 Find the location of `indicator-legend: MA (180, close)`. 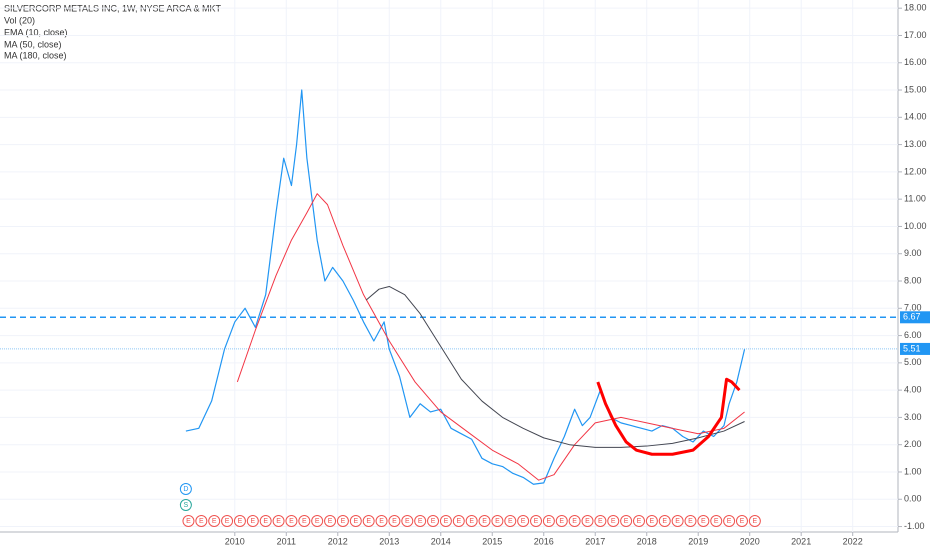

indicator-legend: MA (180, close) is located at coordinates (35, 55).